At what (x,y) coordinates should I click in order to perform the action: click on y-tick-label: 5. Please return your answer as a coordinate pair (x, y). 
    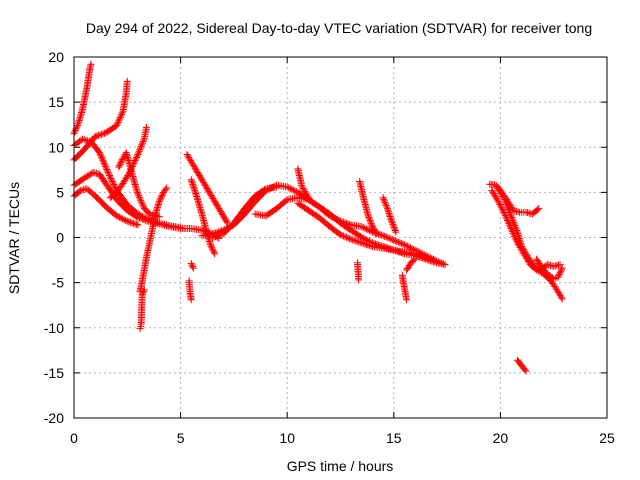
    Looking at the image, I should click on (60, 192).